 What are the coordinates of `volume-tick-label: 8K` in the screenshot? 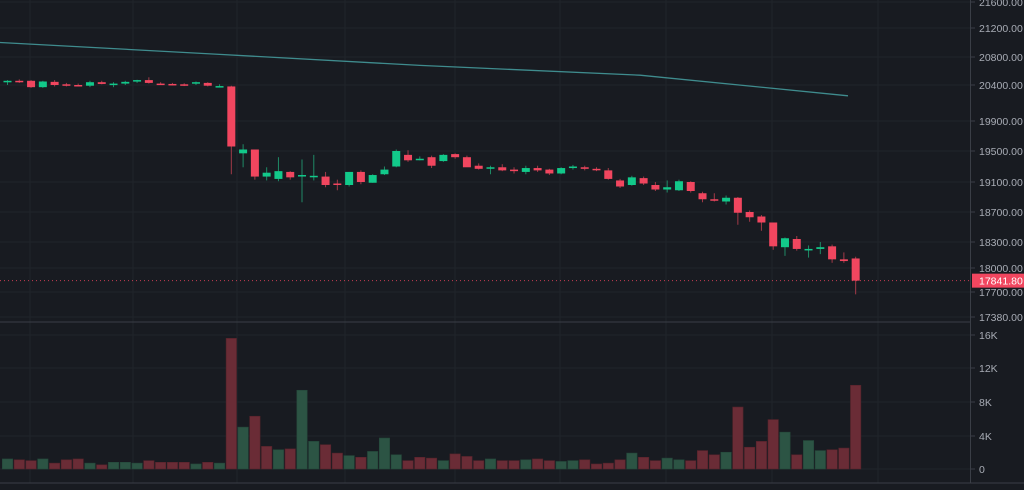 It's located at (985, 403).